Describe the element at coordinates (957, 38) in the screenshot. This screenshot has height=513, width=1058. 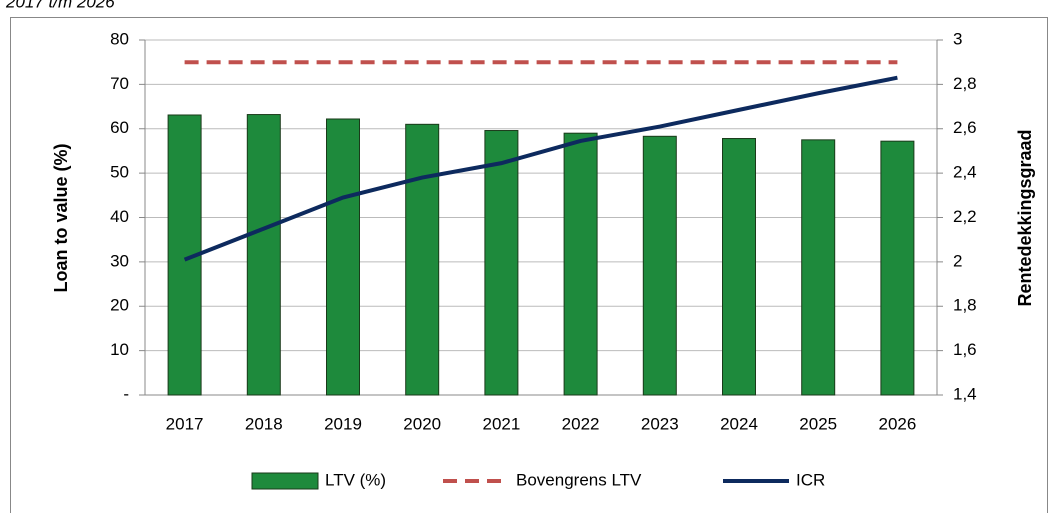
I see `y2-tick-label: 3` at that location.